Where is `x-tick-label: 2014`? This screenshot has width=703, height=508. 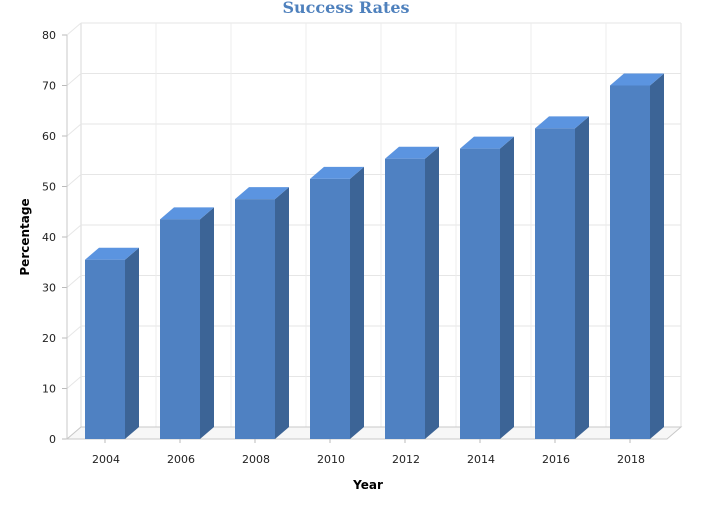
x-tick-label: 2014 is located at coordinates (481, 459).